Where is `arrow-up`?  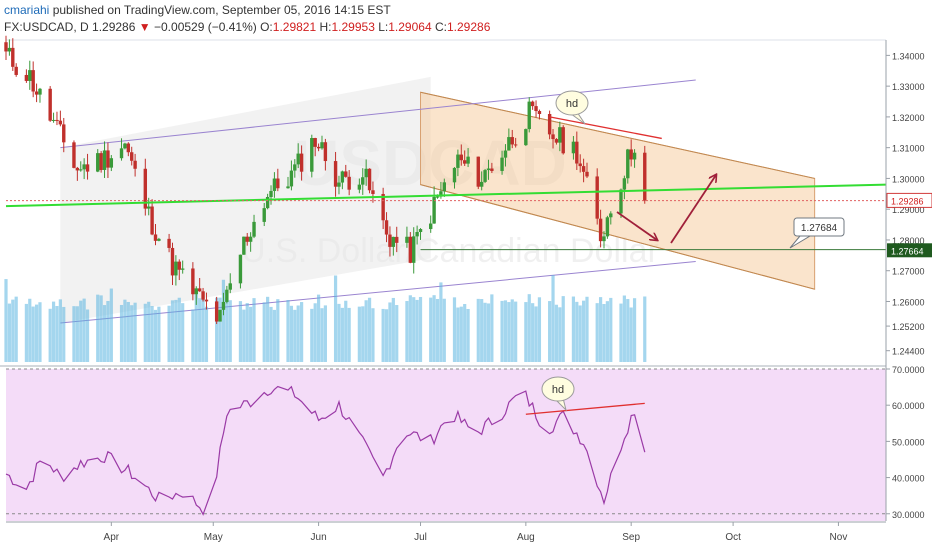
arrow-up is located at coordinates (693, 209).